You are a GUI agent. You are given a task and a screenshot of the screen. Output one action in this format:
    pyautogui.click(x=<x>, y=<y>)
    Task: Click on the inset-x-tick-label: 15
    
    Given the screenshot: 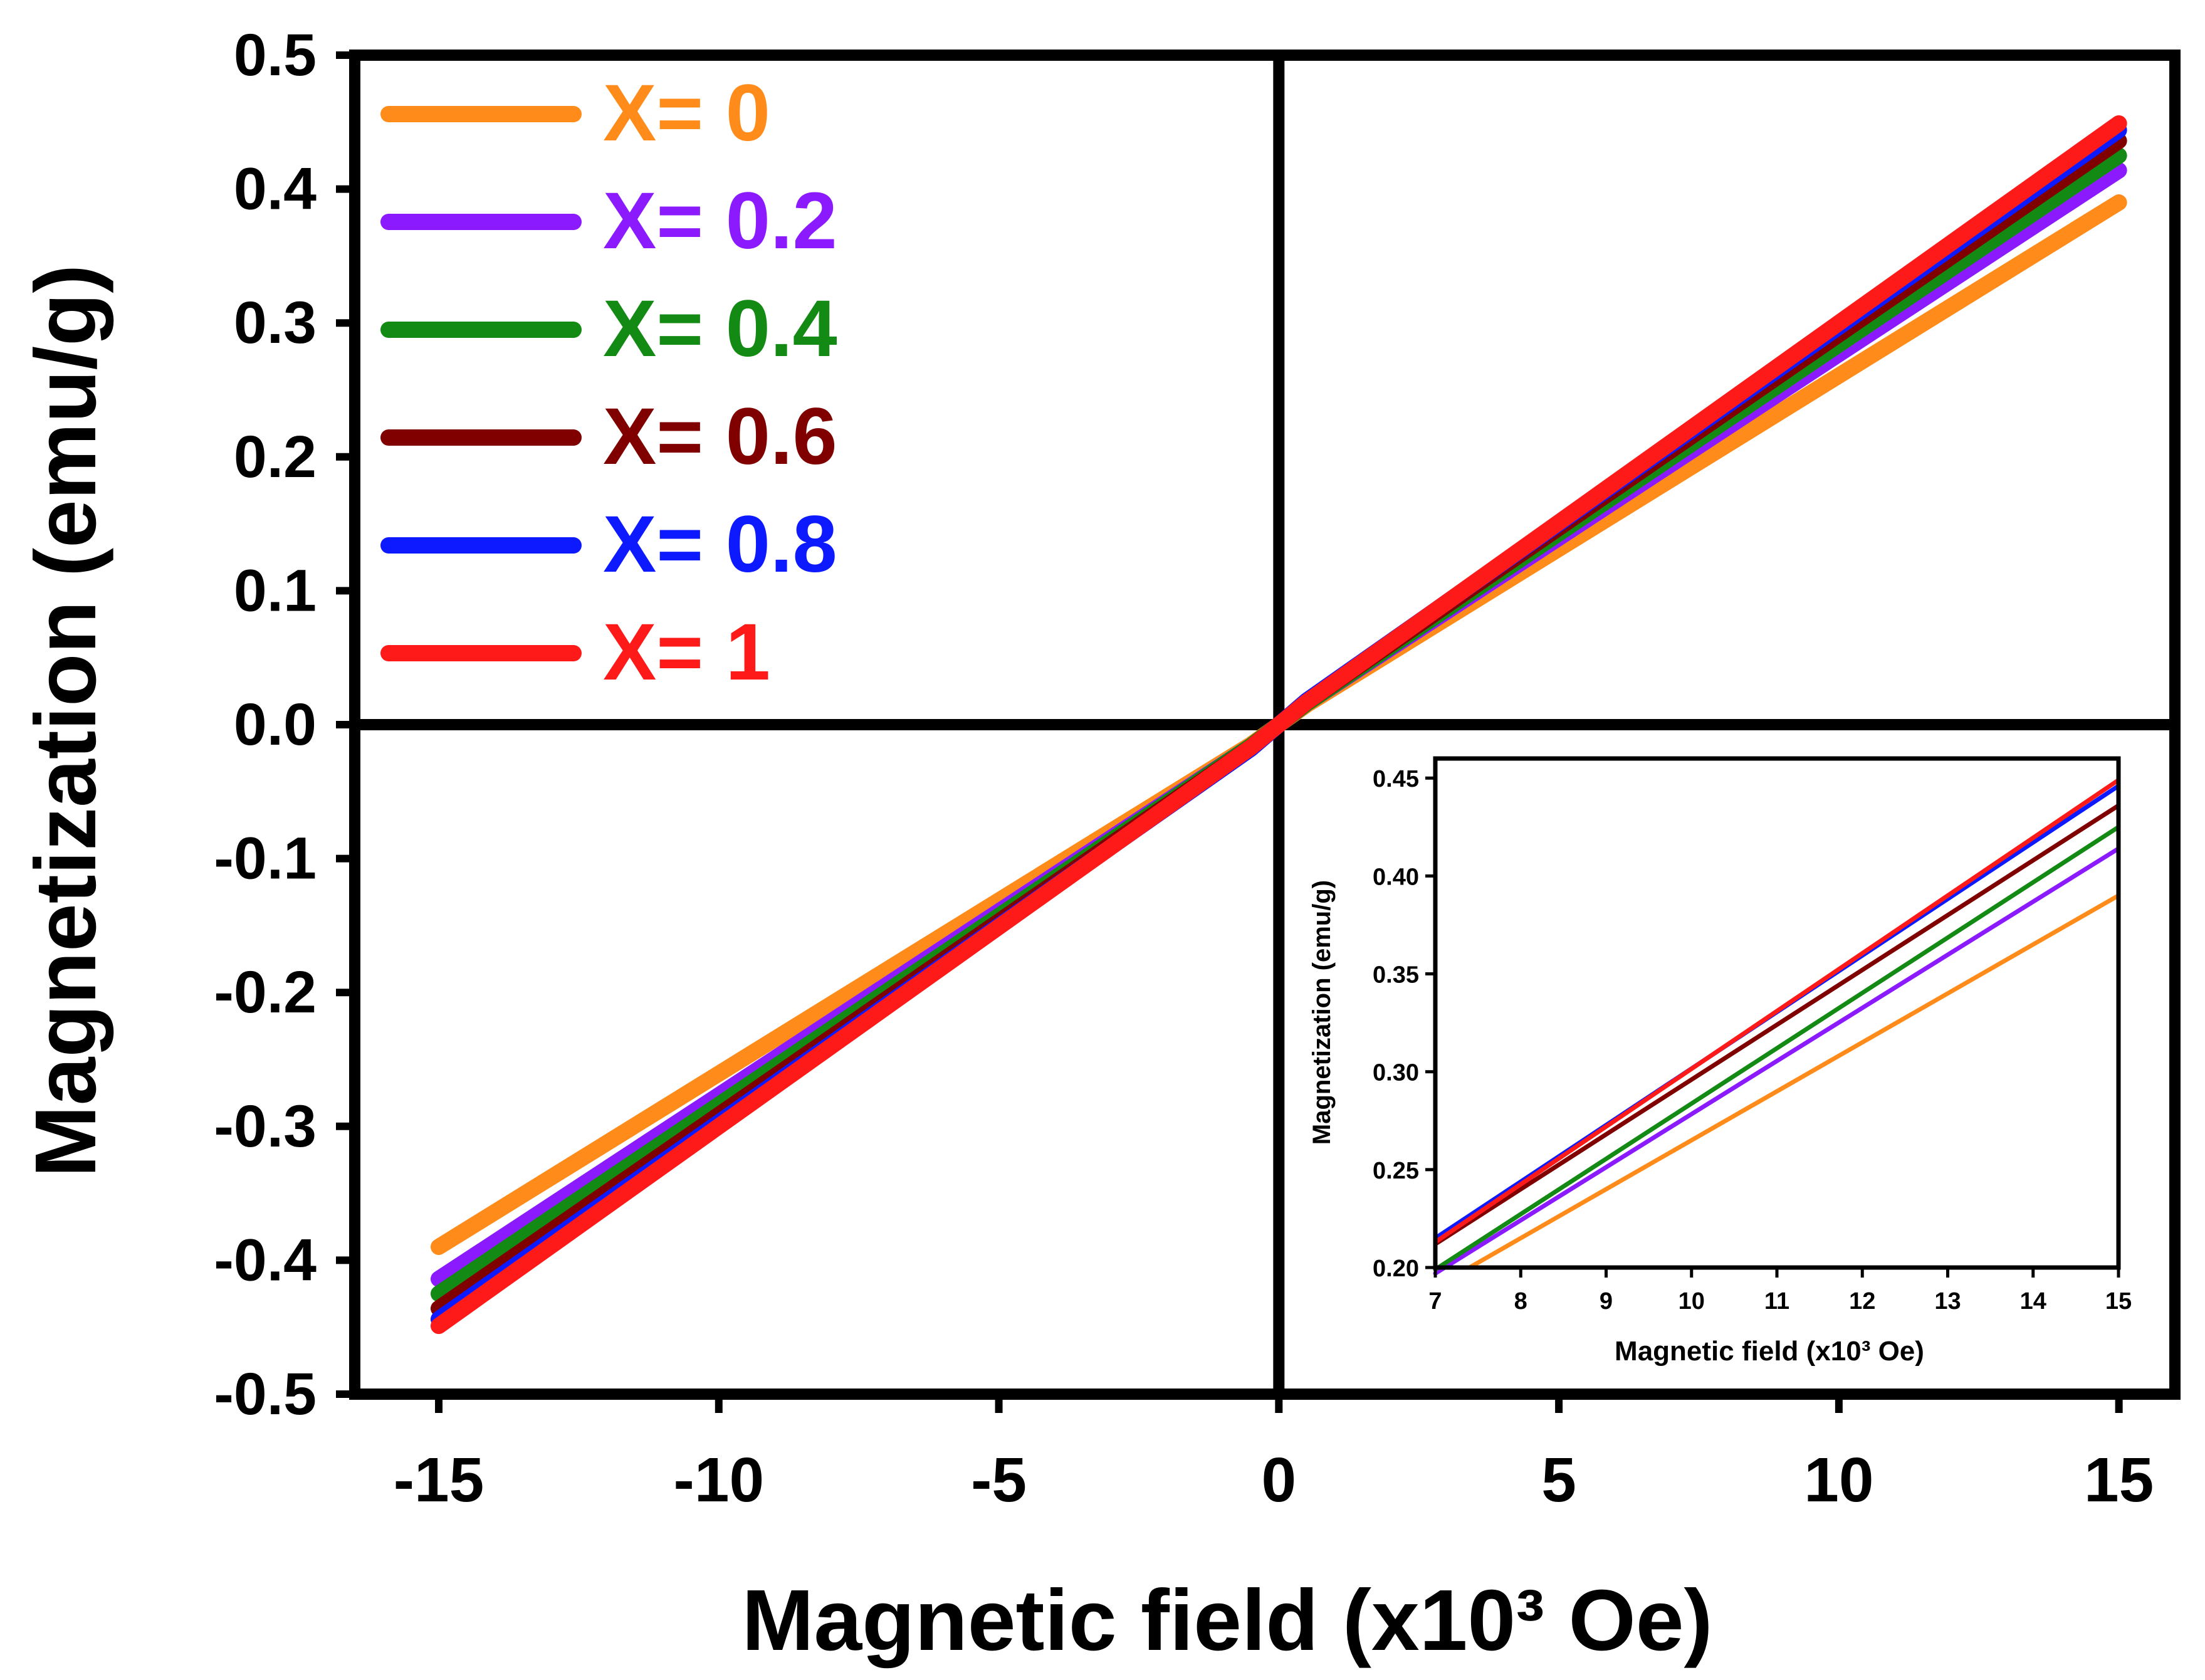 What is the action you would take?
    pyautogui.click(x=2118, y=1302)
    